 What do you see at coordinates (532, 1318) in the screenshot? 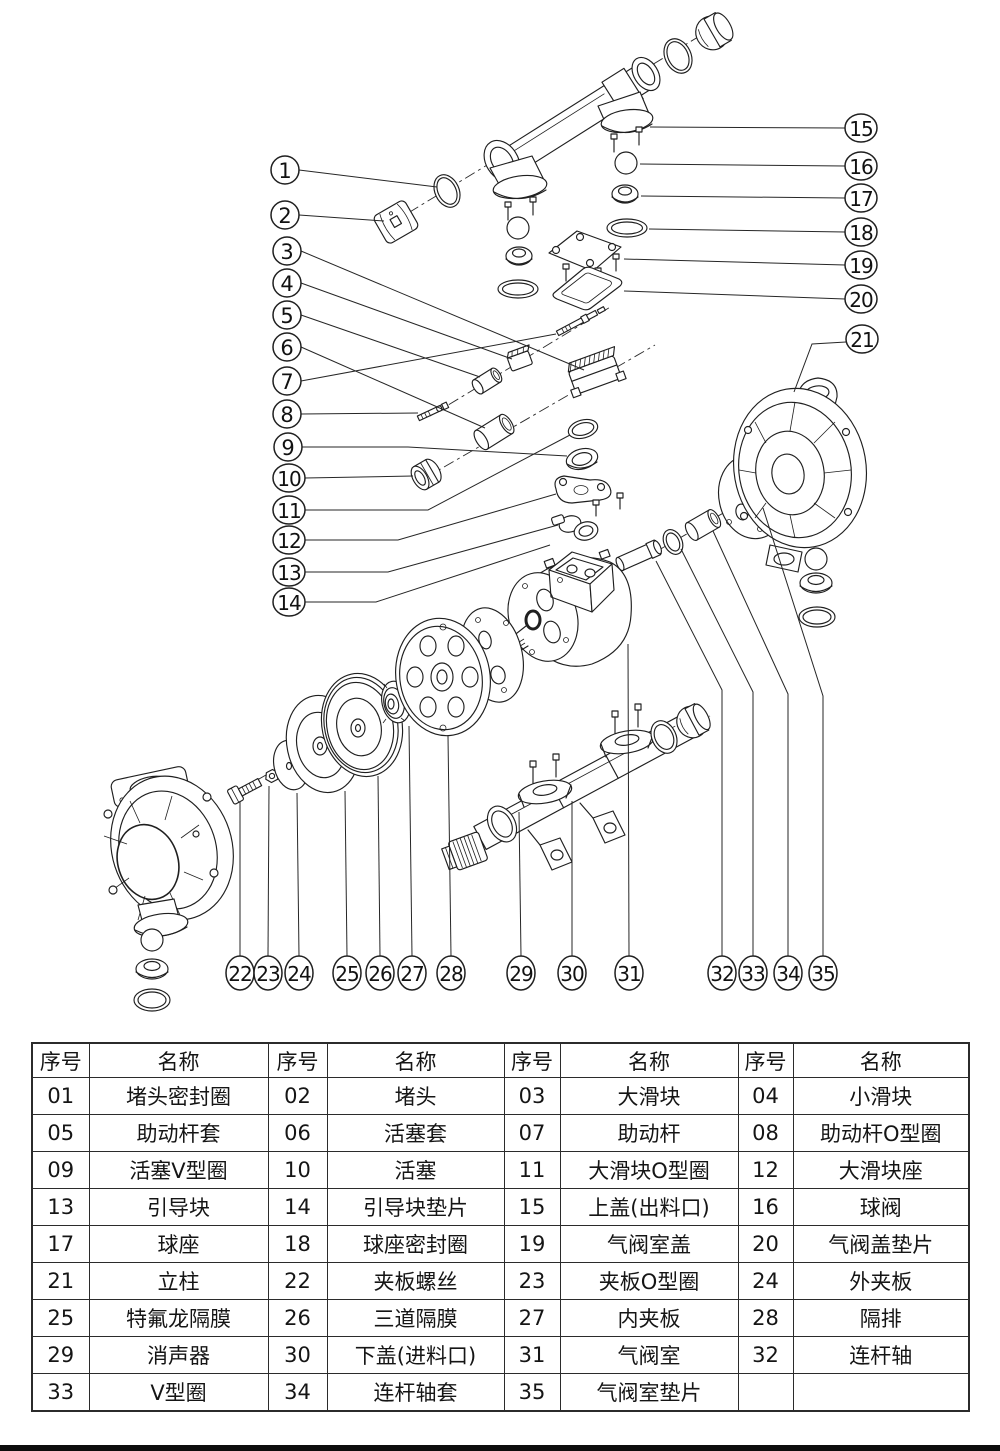
I see `part-number-cell: 27` at bounding box center [532, 1318].